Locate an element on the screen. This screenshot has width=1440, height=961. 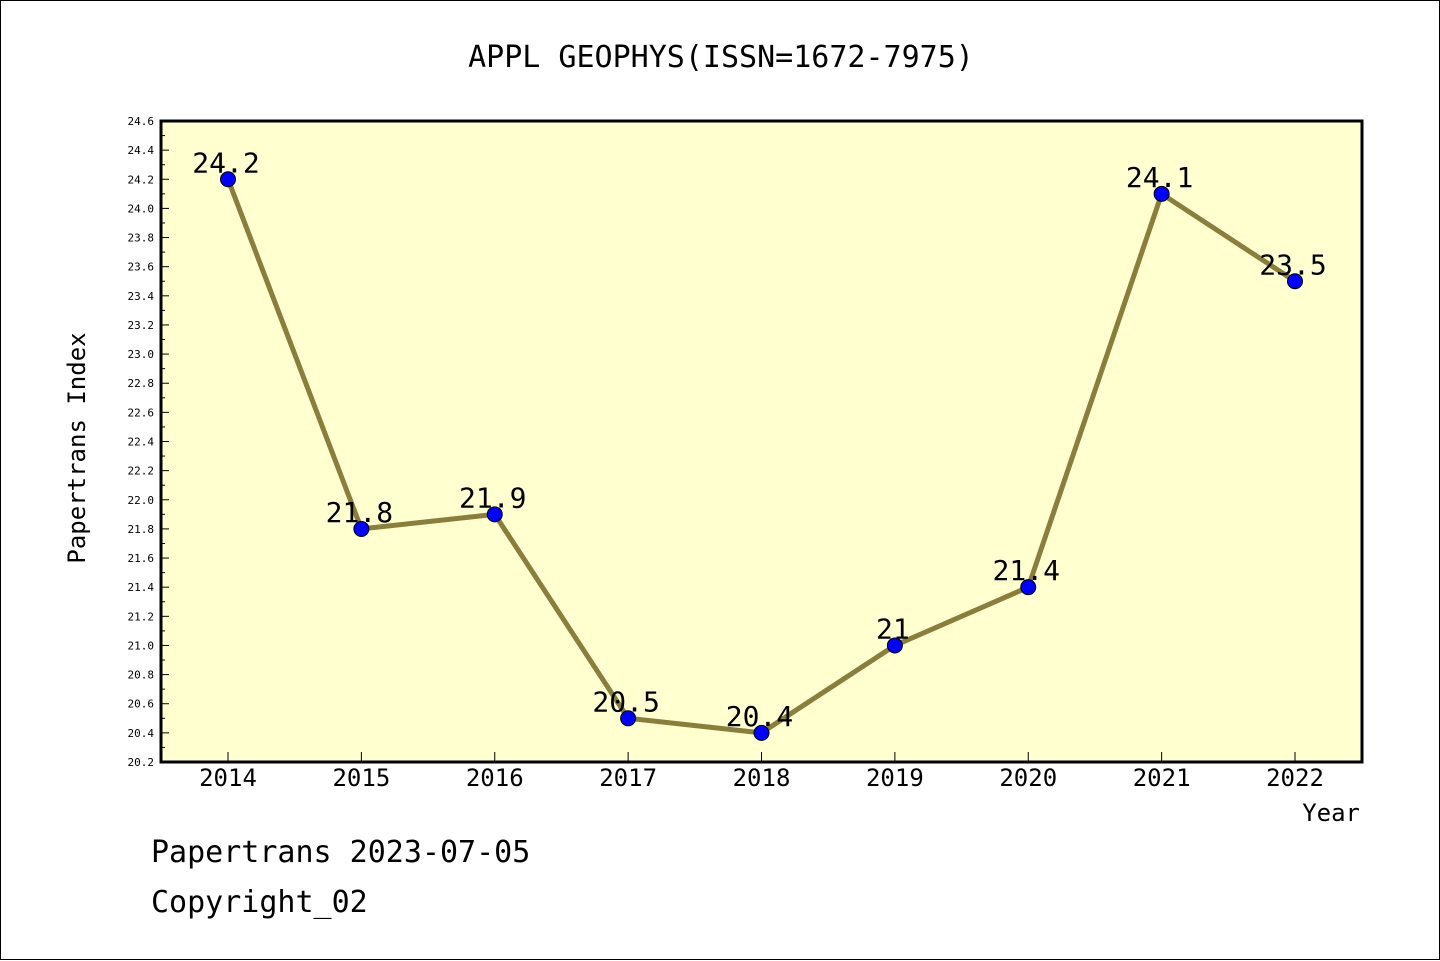
data-label: 21.8 is located at coordinates (359, 512).